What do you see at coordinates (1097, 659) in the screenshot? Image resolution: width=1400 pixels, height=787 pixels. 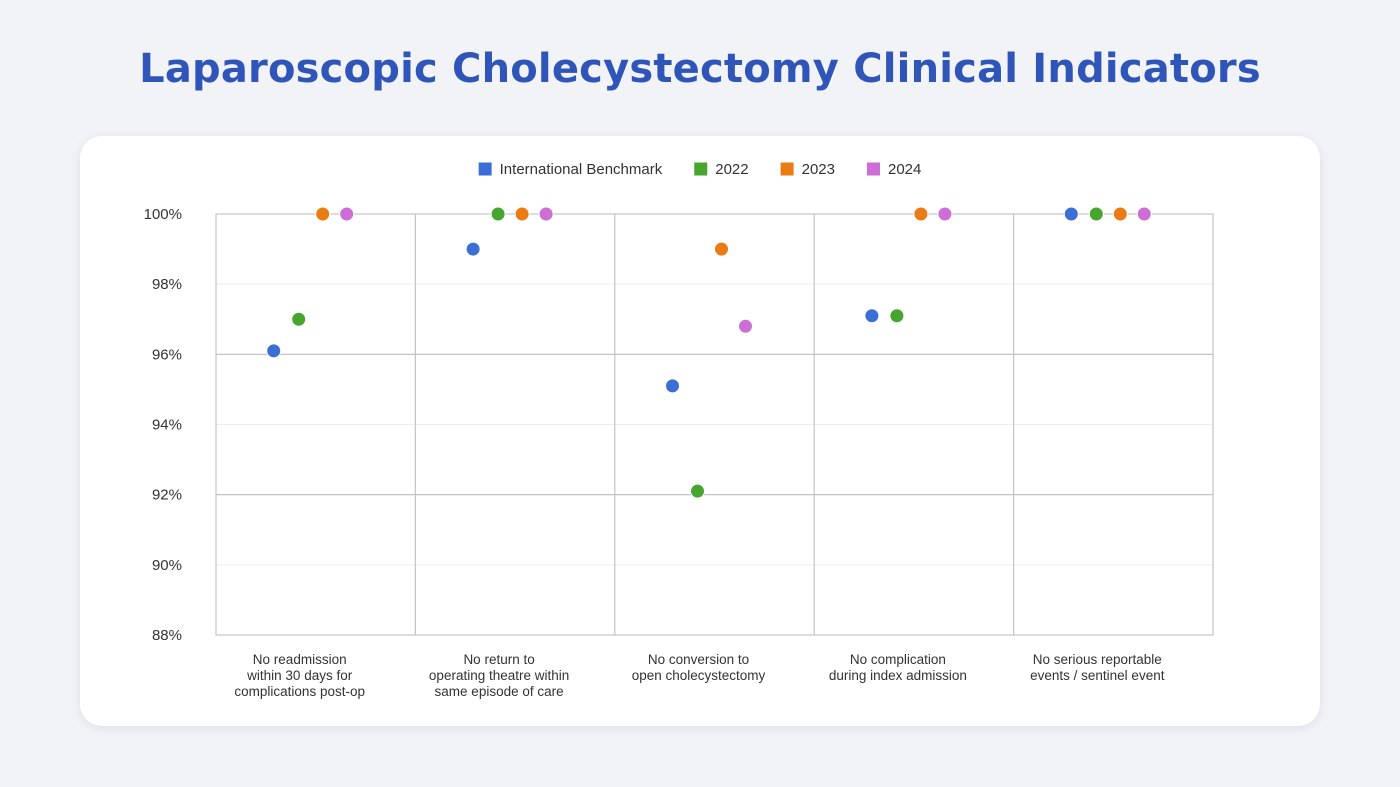 I see `x-category-label-line: No serious reportable` at bounding box center [1097, 659].